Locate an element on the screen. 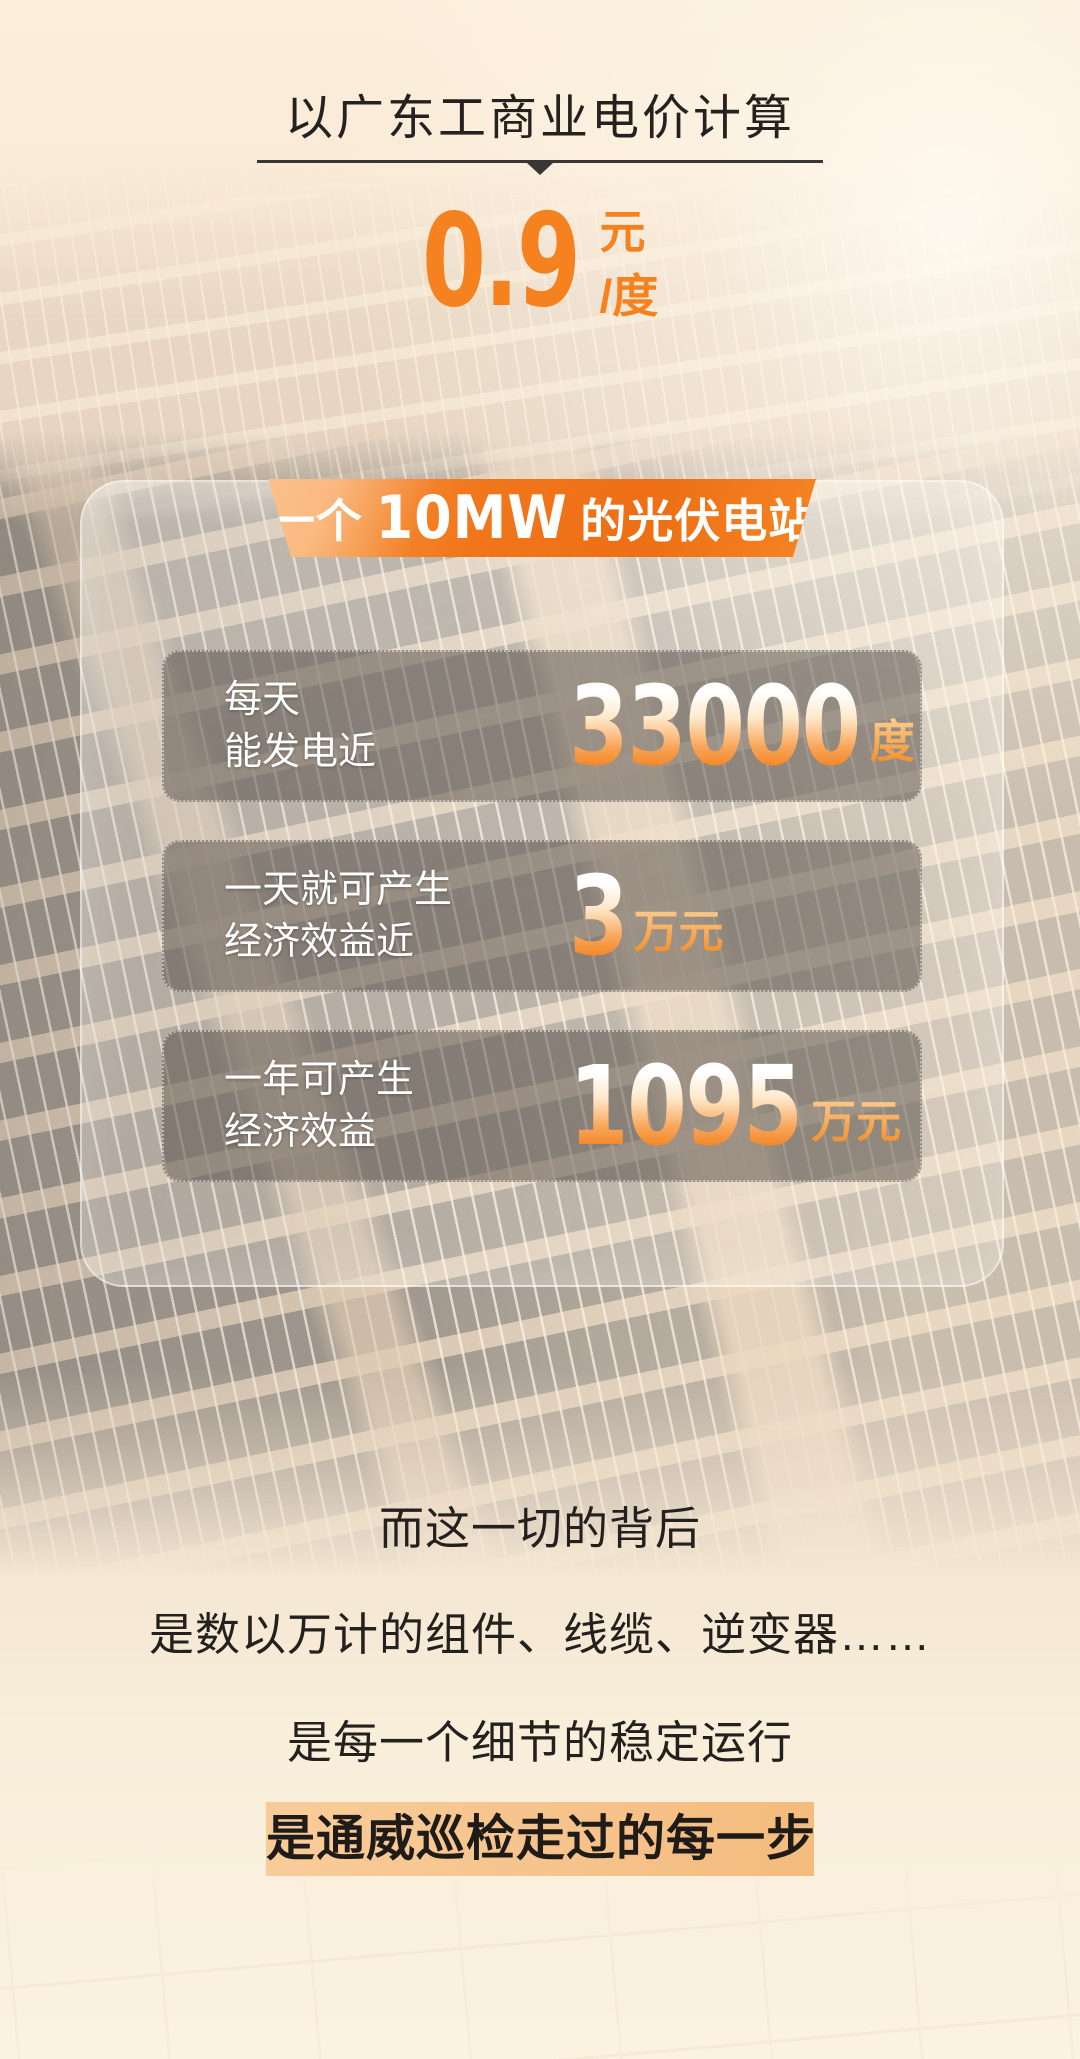 This screenshot has height=2059, width=1080. highlight-band: 是通威巡检走过的每一步 is located at coordinates (541, 1839).